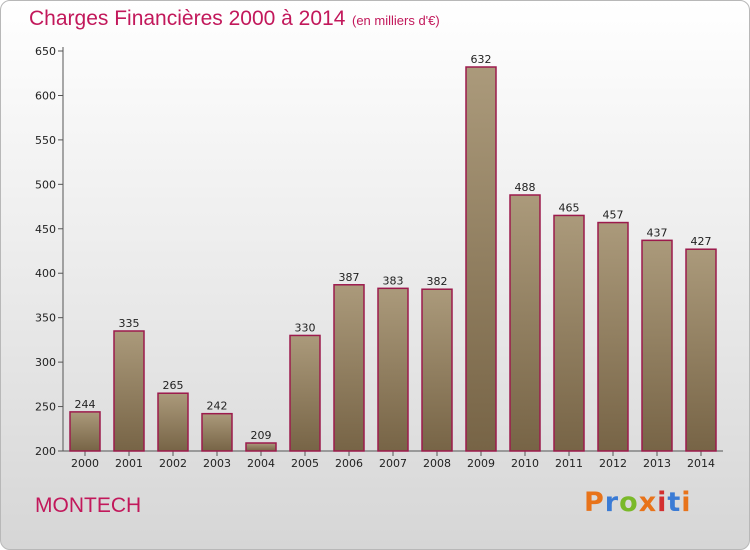  What do you see at coordinates (45, 95) in the screenshot?
I see `y-tick-label: 600` at bounding box center [45, 95].